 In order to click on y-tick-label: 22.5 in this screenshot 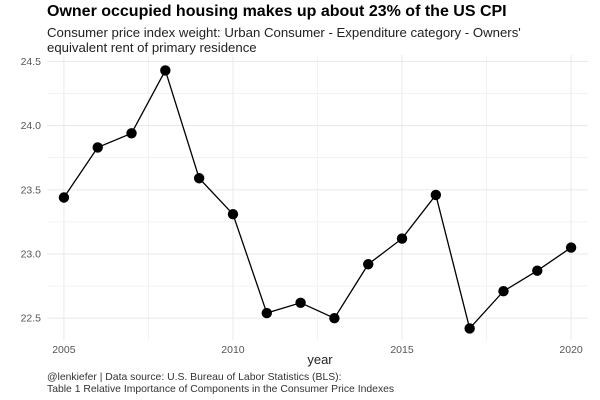, I will do `click(31, 319)`.